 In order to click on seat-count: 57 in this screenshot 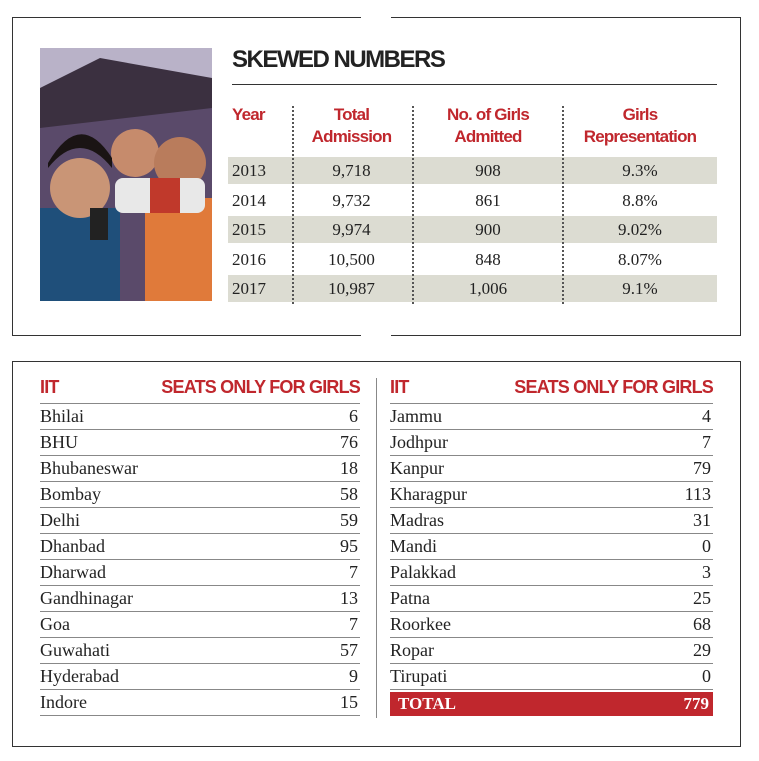, I will do `click(349, 650)`.